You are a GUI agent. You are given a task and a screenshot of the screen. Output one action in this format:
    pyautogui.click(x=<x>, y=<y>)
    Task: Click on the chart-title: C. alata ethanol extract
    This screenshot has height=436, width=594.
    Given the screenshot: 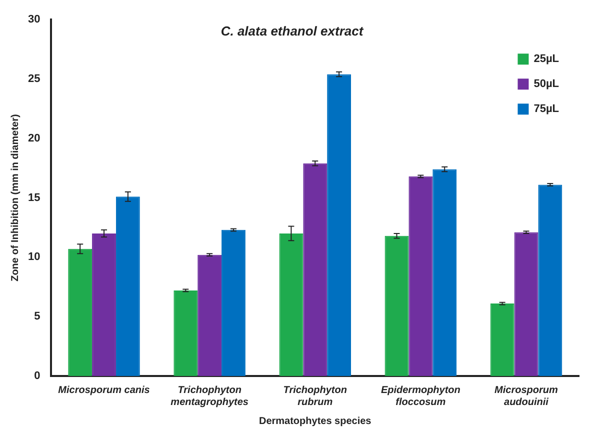 What is the action you would take?
    pyautogui.click(x=292, y=30)
    